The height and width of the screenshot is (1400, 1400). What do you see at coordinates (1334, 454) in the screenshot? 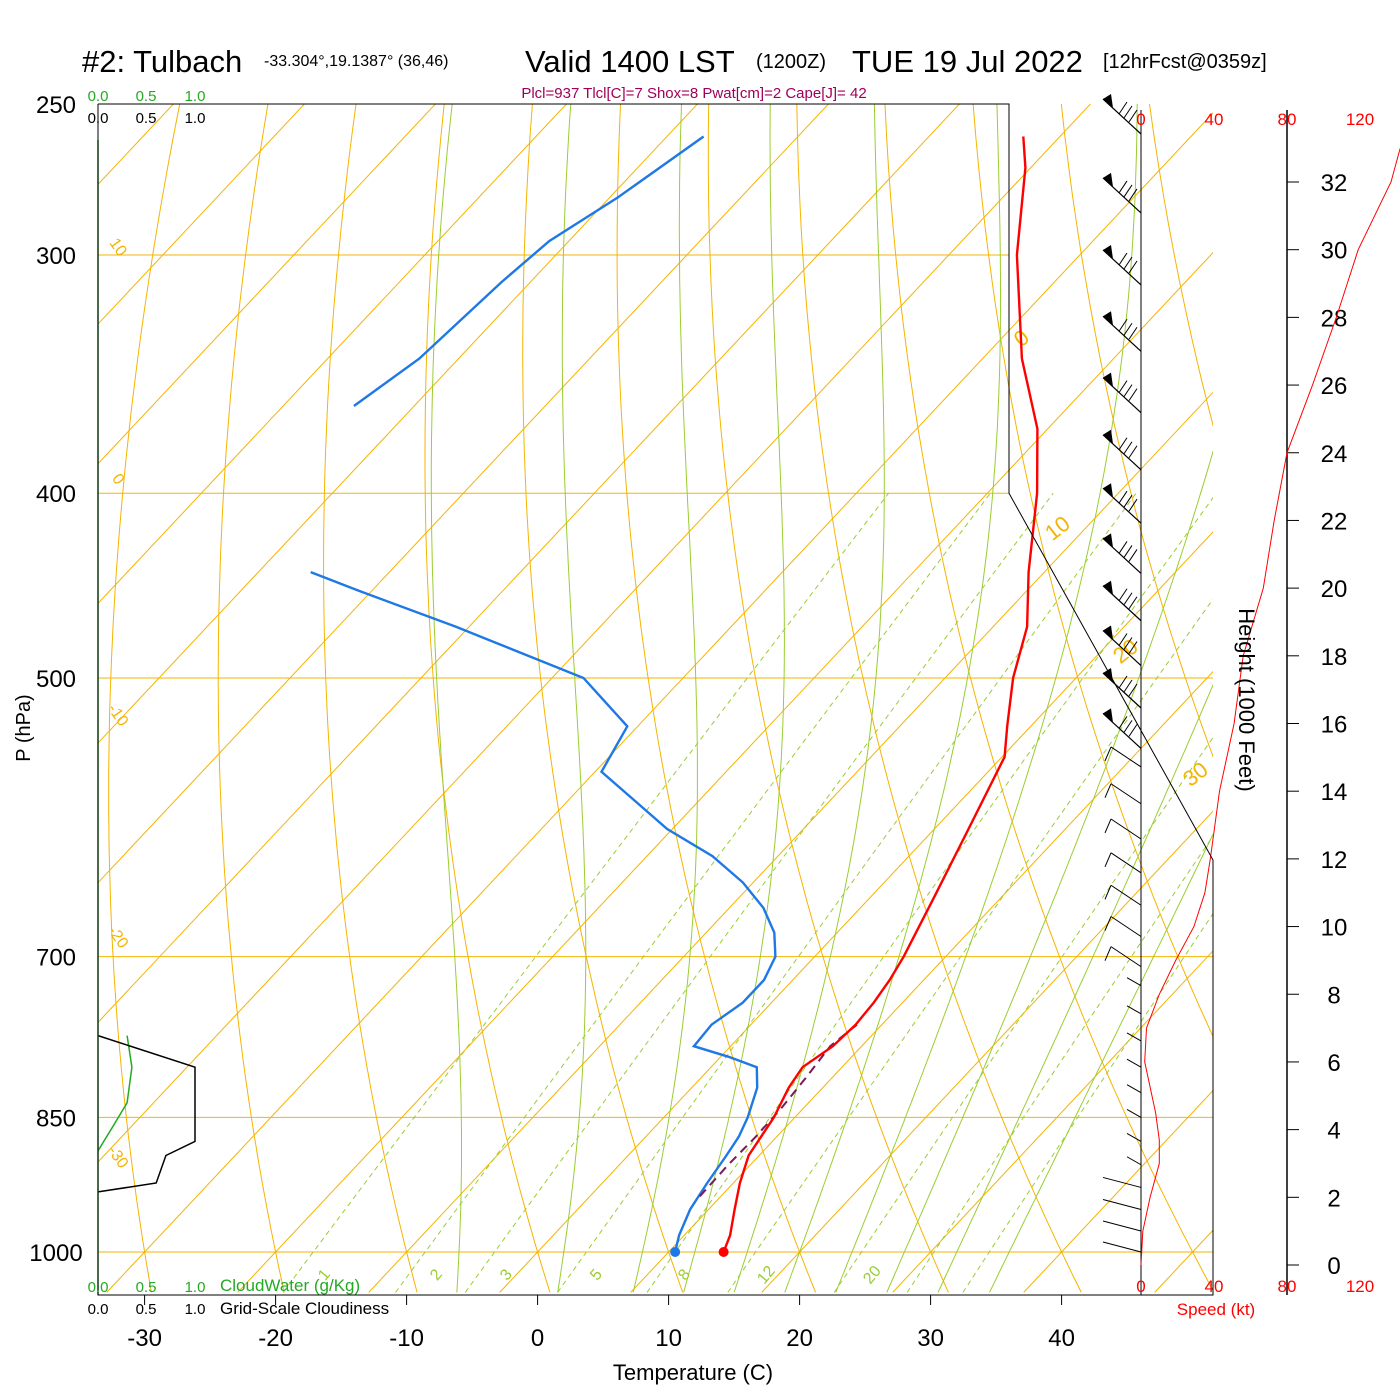
I see `height-tick-label: 24` at bounding box center [1334, 454].